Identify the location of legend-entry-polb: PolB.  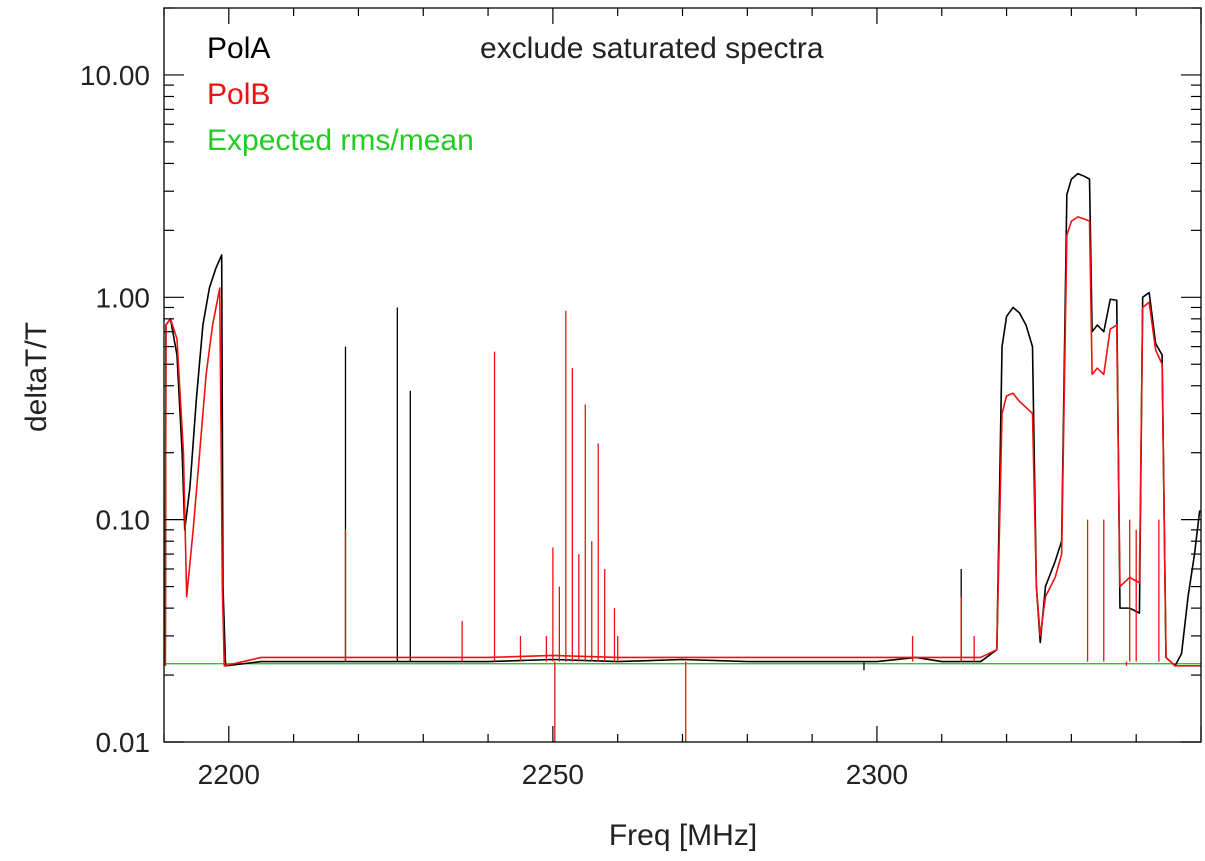
(238, 94).